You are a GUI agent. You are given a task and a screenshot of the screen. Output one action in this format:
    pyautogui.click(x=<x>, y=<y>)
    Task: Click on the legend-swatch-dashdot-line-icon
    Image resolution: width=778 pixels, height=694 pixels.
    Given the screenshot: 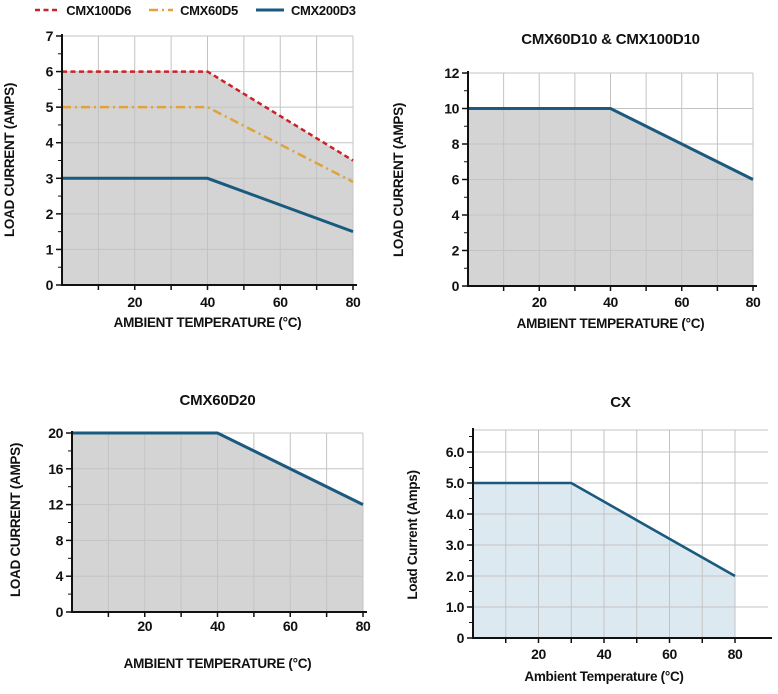 What is the action you would take?
    pyautogui.click(x=161, y=10)
    